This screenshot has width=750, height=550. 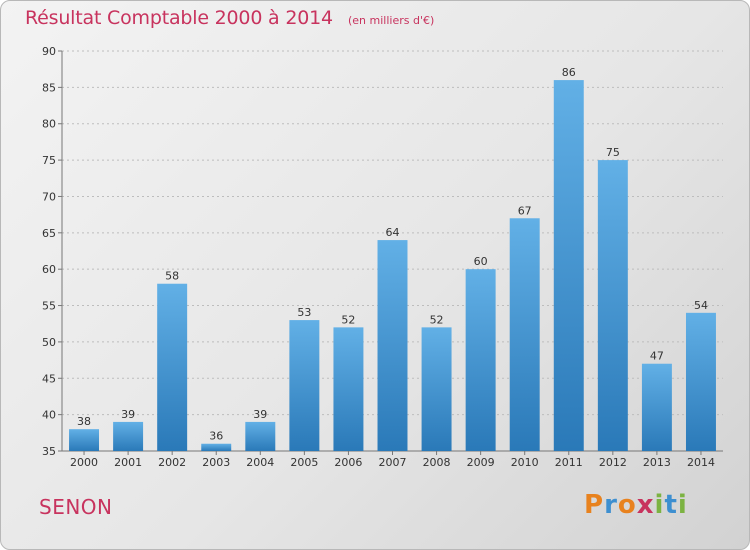 I want to click on bar-2001, so click(x=128, y=436).